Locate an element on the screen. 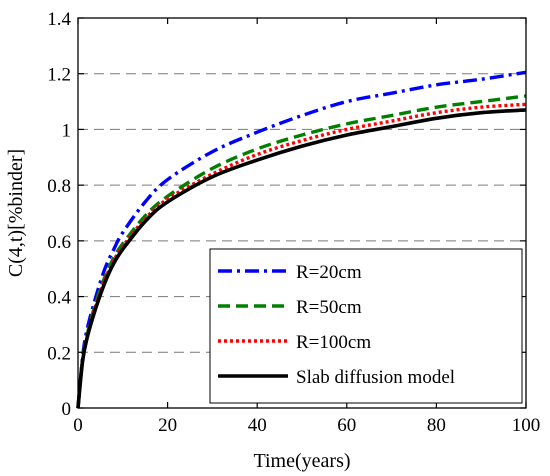 The height and width of the screenshot is (476, 550). y-tick-label-1: 0.2 is located at coordinates (59, 353).